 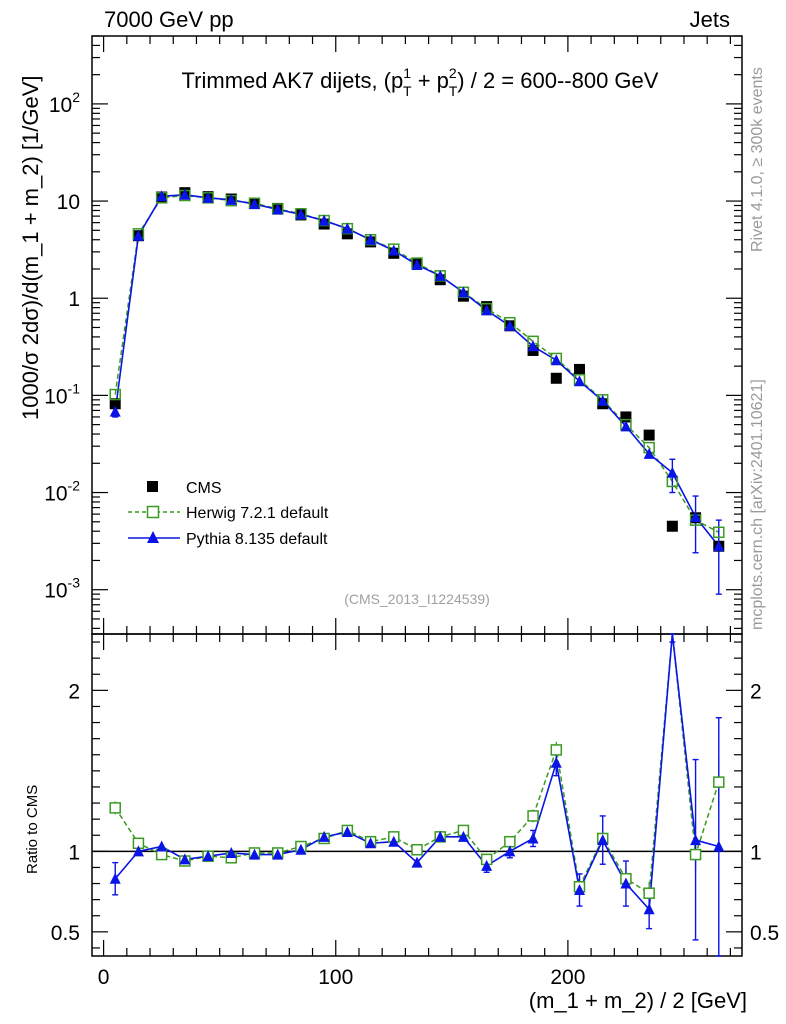 I want to click on ratio-ytick-label: 2, so click(x=74, y=691).